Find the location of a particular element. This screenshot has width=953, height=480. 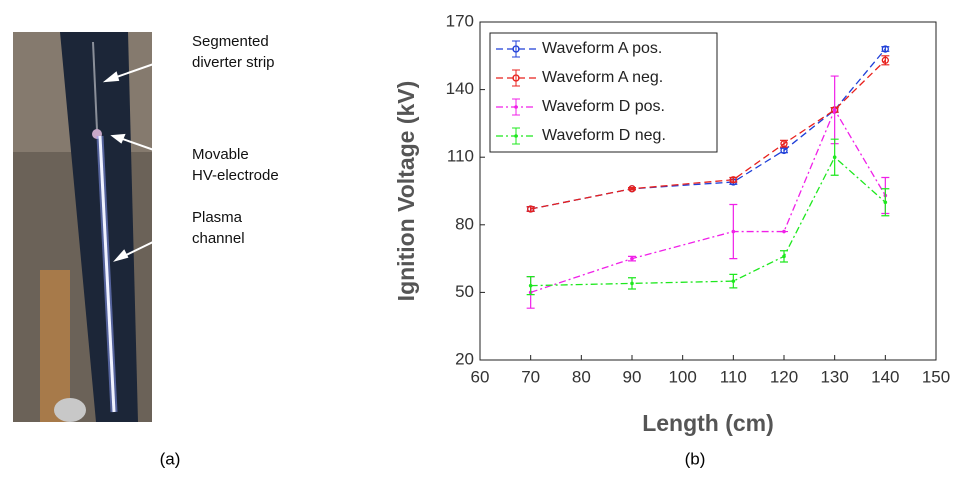

legend-box is located at coordinates (603, 92).